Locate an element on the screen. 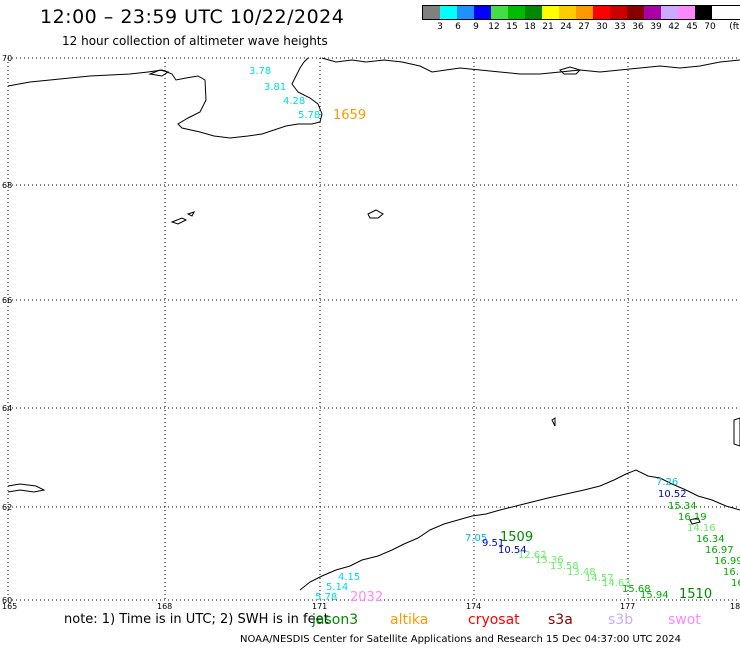 The height and width of the screenshot is (650, 740). lat-label: 66 is located at coordinates (7, 300).